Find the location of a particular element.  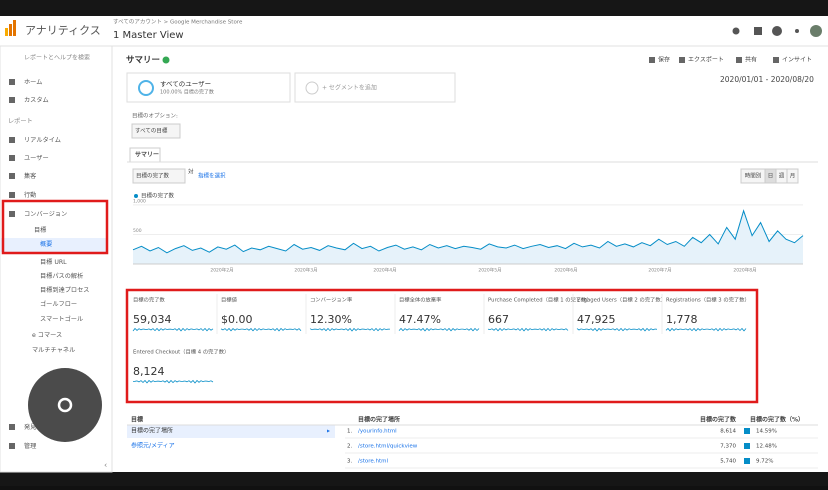

metric-value: 59,034 is located at coordinates (152, 319).